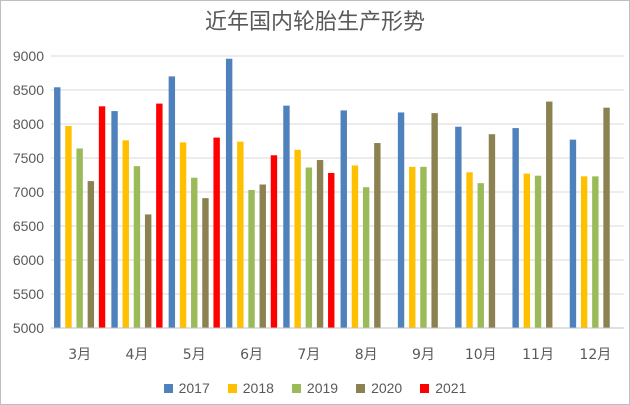 This screenshot has width=630, height=405. What do you see at coordinates (28, 56) in the screenshot?
I see `y-tick-label: 9000` at bounding box center [28, 56].